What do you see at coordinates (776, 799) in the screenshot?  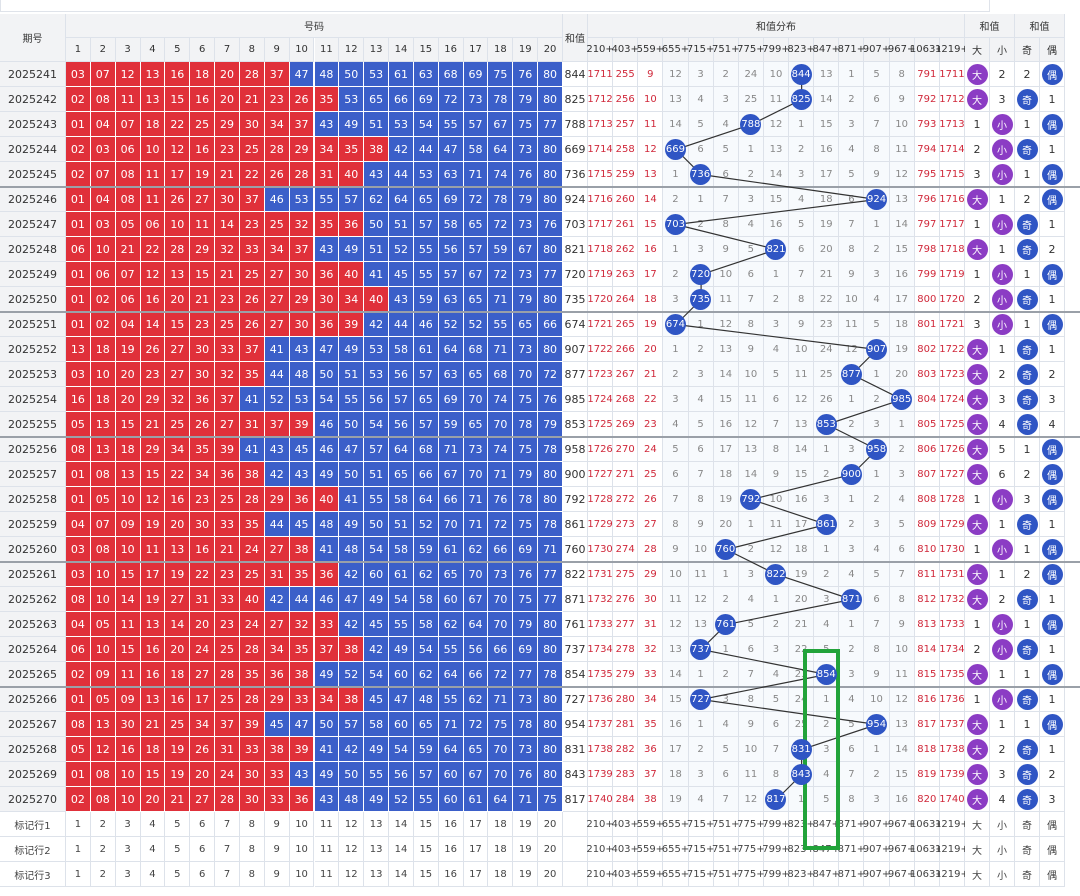 I see `ball-label: 817` at bounding box center [776, 799].